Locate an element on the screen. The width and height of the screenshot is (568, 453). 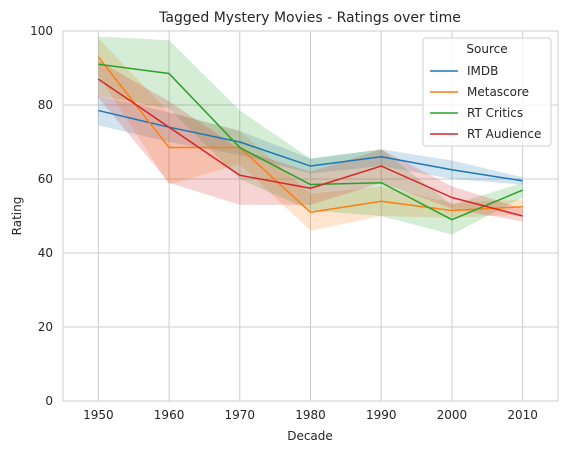
band-imdb is located at coordinates (310, 140).